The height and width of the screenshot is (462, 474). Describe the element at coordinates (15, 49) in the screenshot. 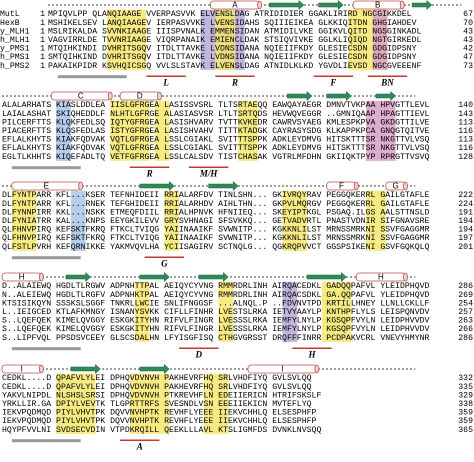

I see `sequence-name: y_PMS1` at that location.